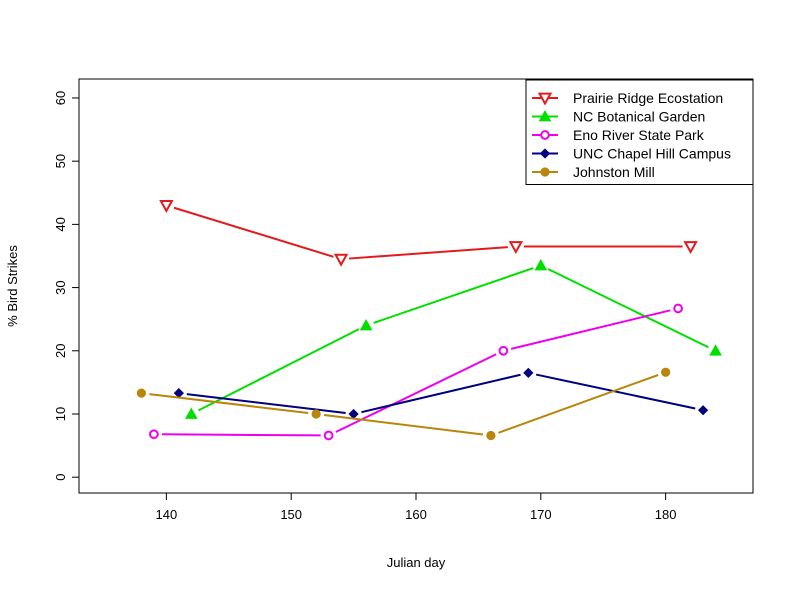  Describe the element at coordinates (652, 154) in the screenshot. I see `legend-label: UNC Chapel Hill Campus` at that location.